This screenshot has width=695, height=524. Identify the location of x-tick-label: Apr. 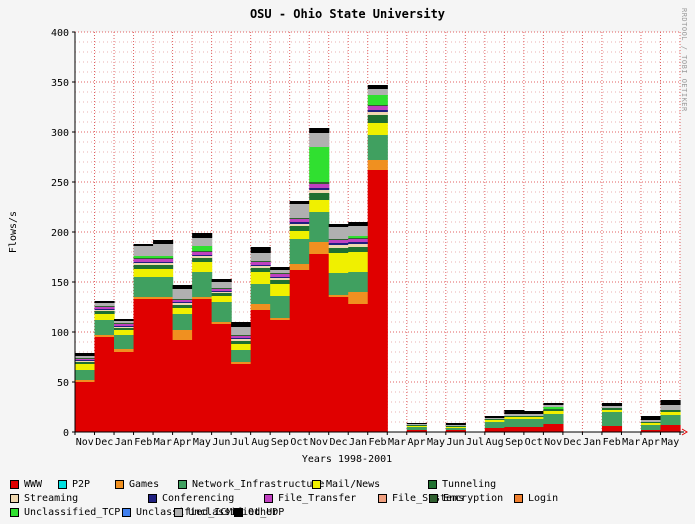
(416, 442).